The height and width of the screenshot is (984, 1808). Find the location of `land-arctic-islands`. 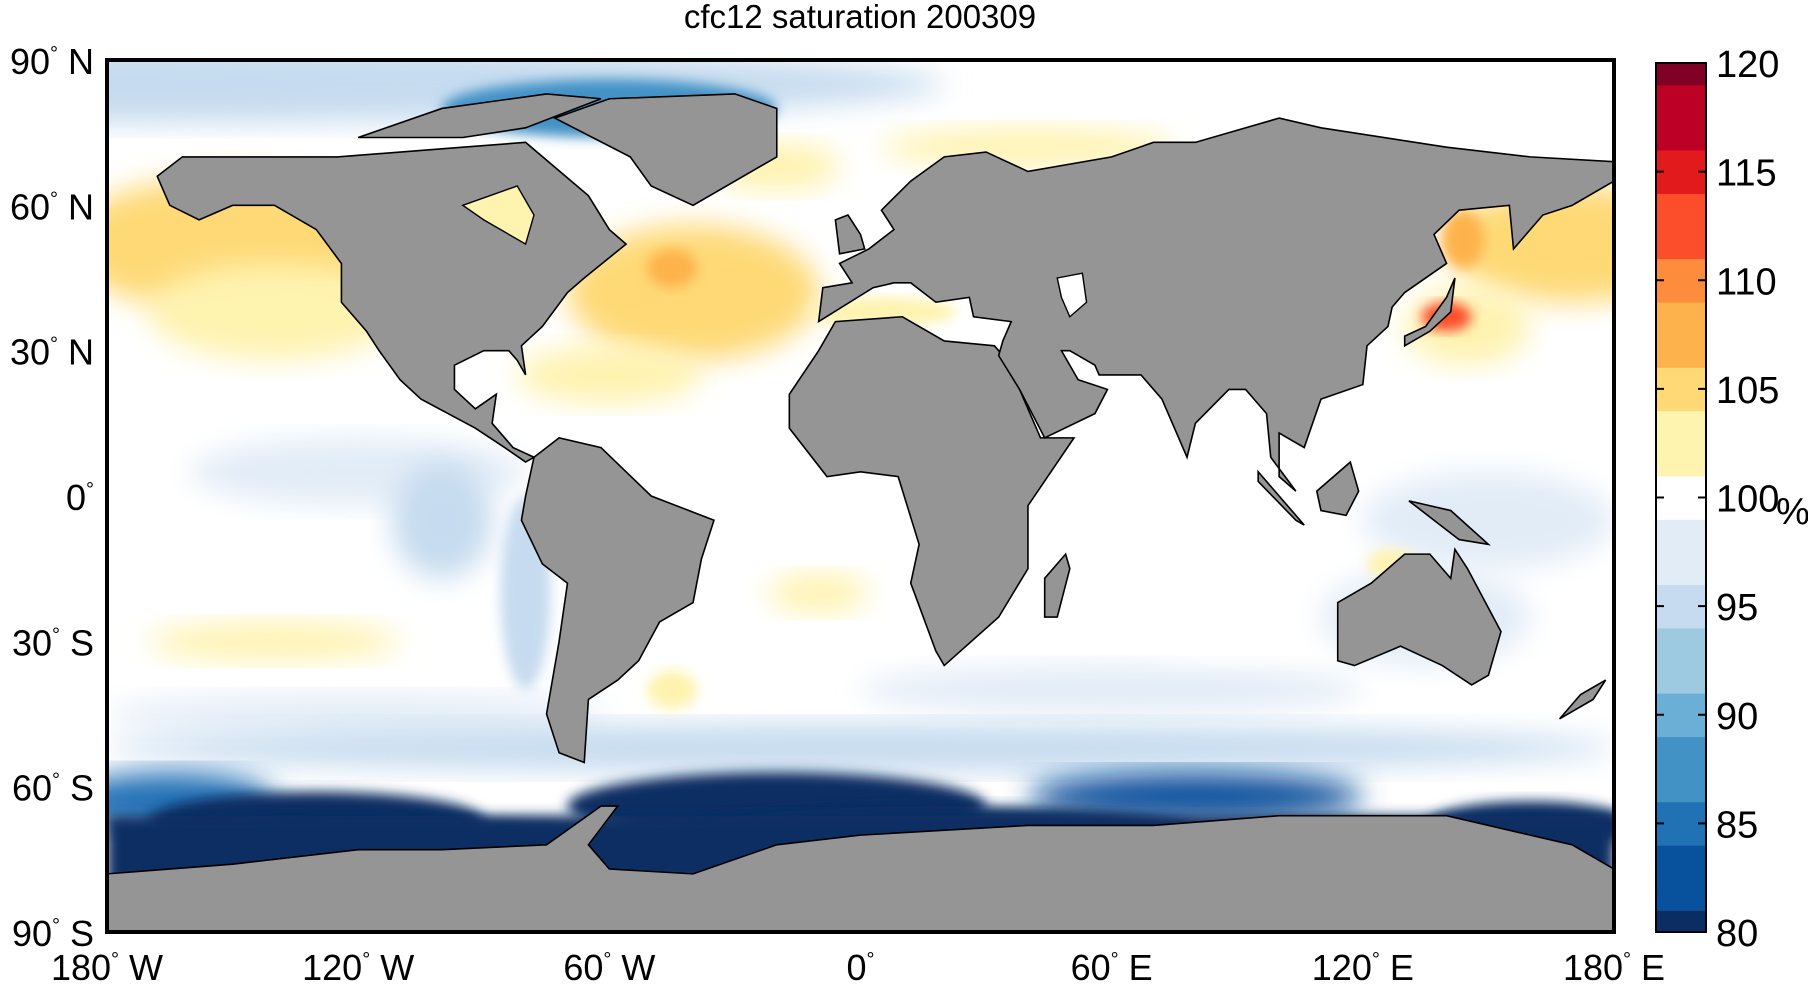

land-arctic-islands is located at coordinates (479, 116).